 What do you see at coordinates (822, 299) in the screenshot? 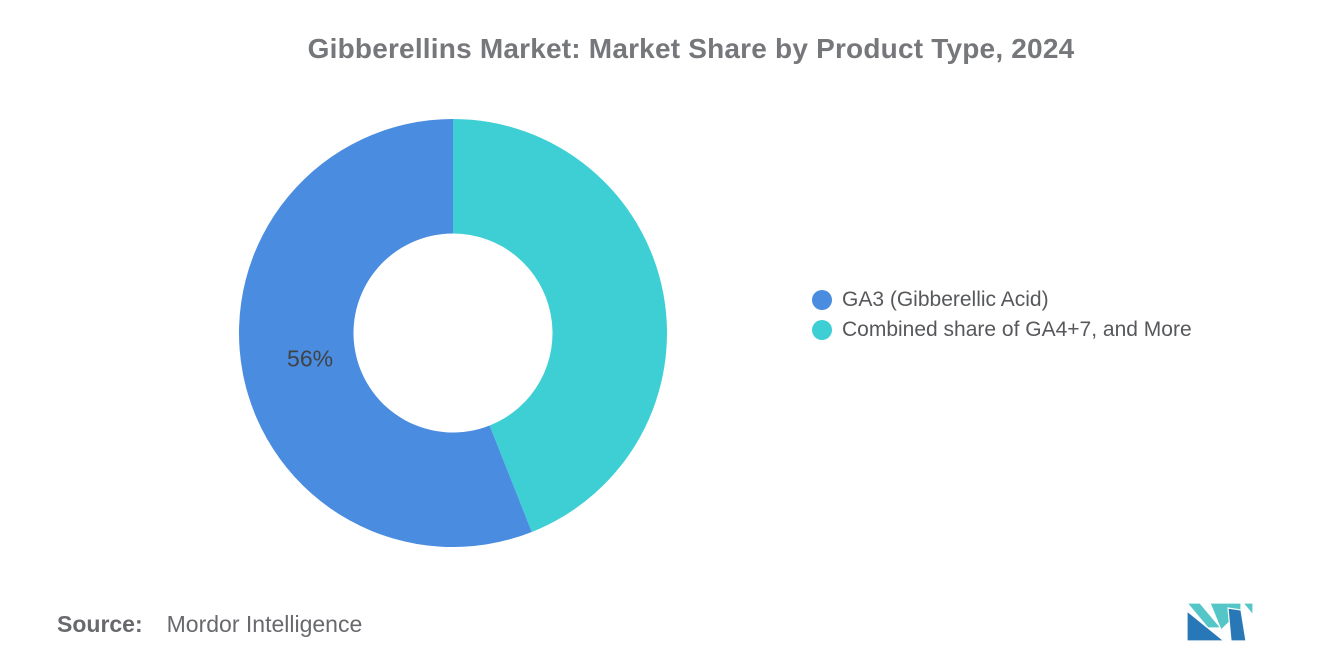
I see `legend-marker-ga3-icon` at bounding box center [822, 299].